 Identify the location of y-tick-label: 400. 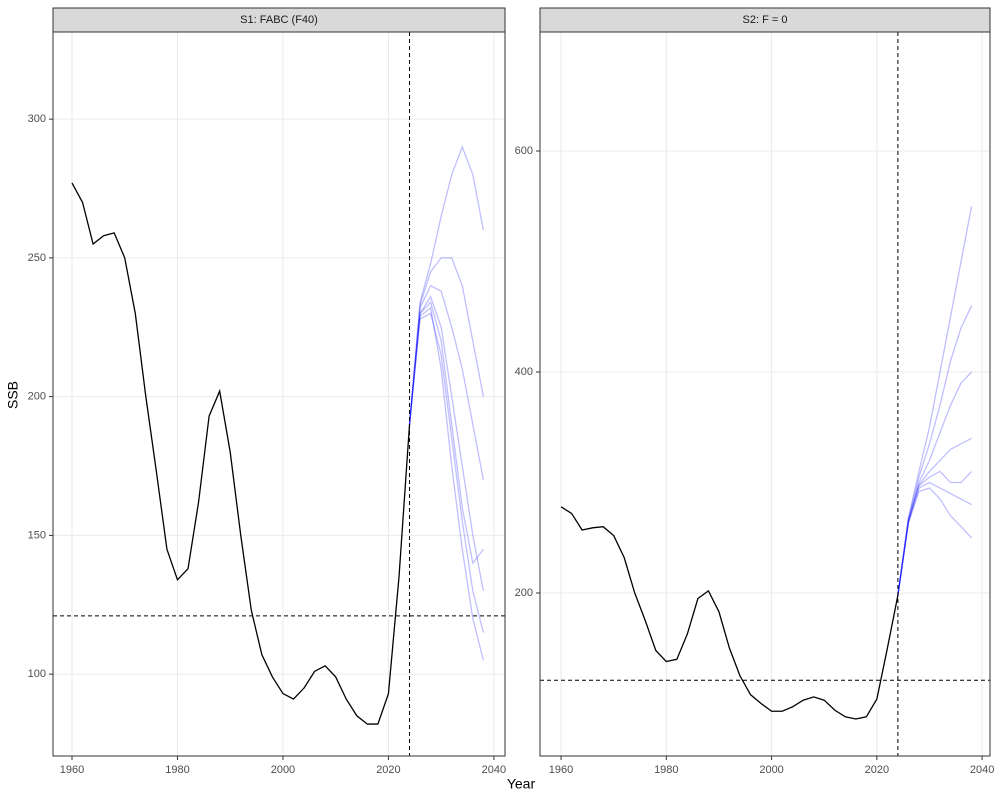
(524, 372).